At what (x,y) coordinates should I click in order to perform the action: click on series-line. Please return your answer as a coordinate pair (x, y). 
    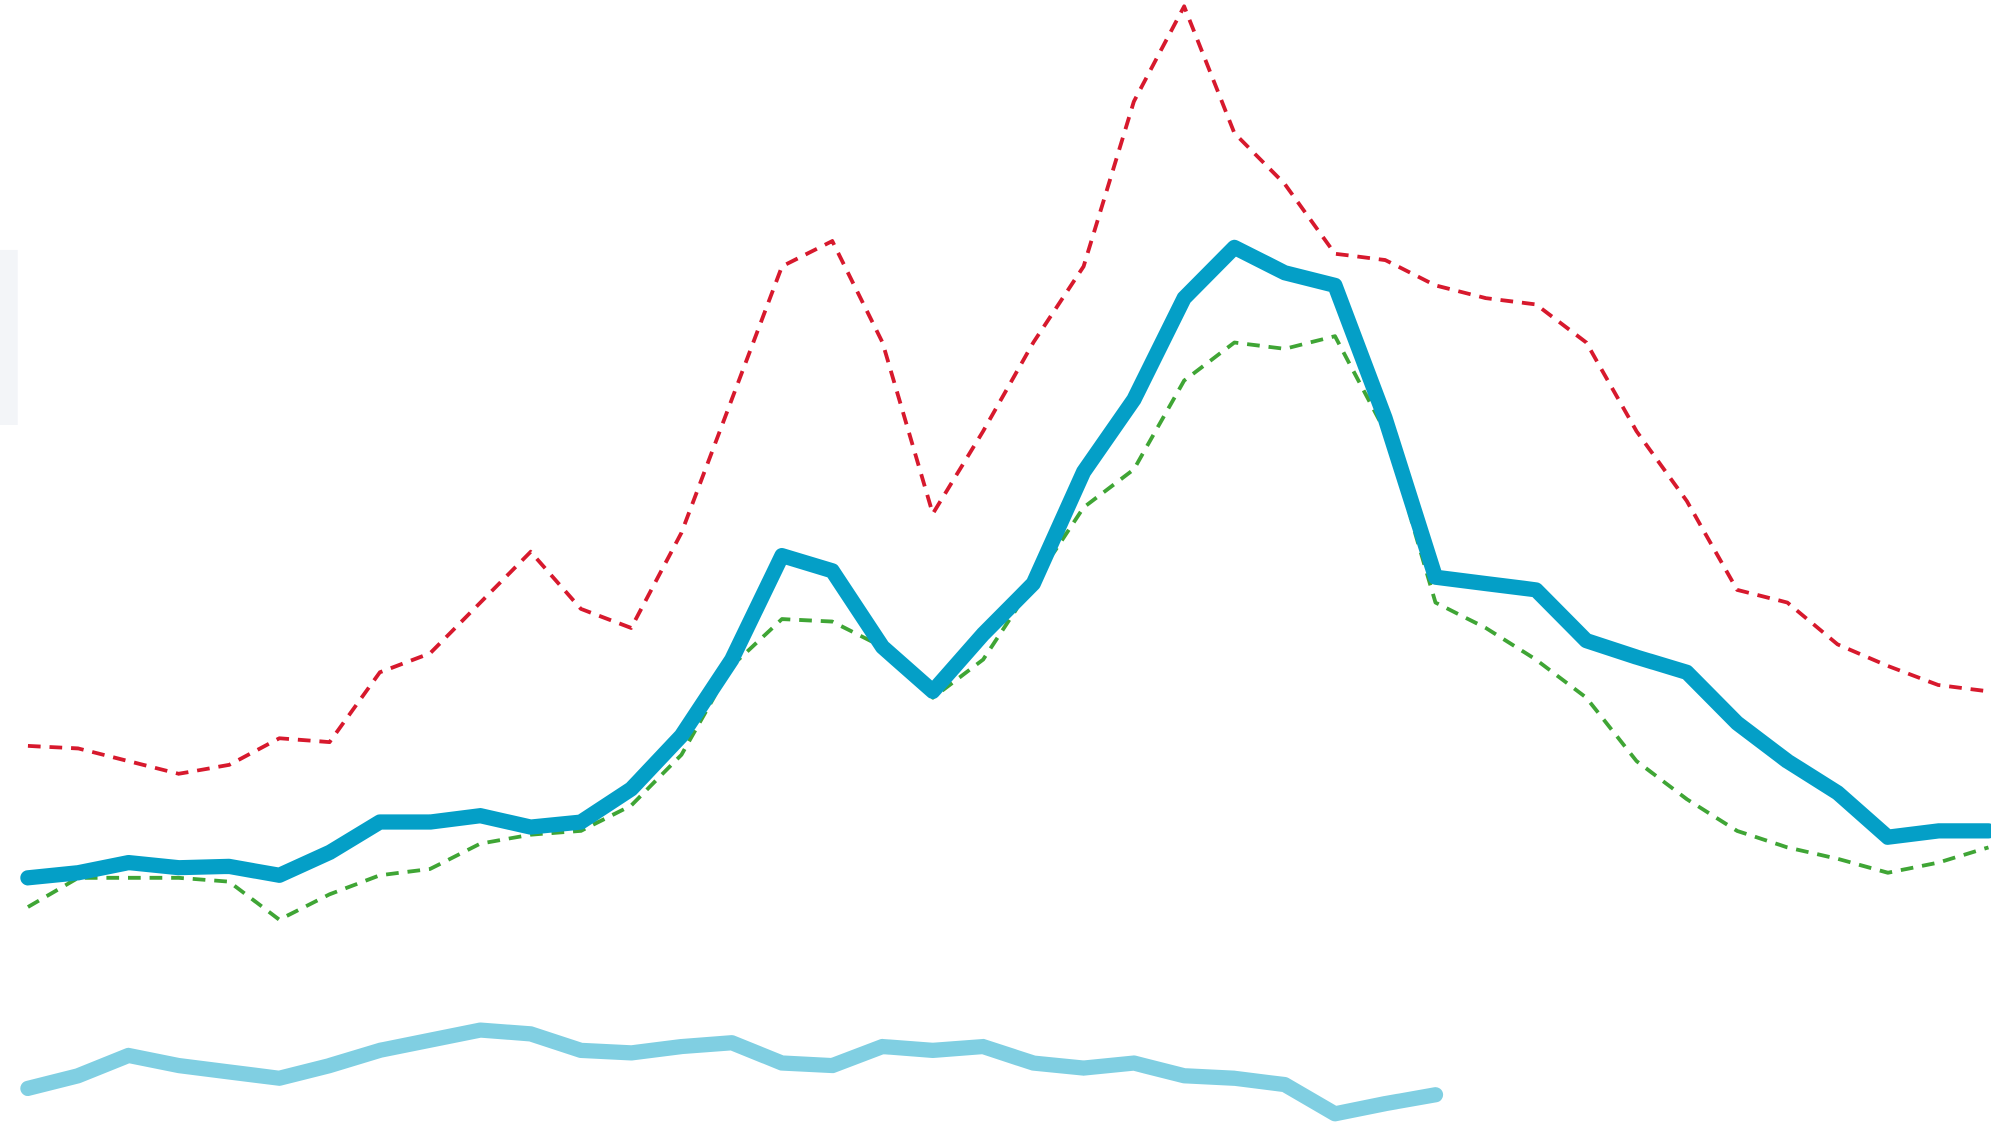
    Looking at the image, I should click on (732, 1072).